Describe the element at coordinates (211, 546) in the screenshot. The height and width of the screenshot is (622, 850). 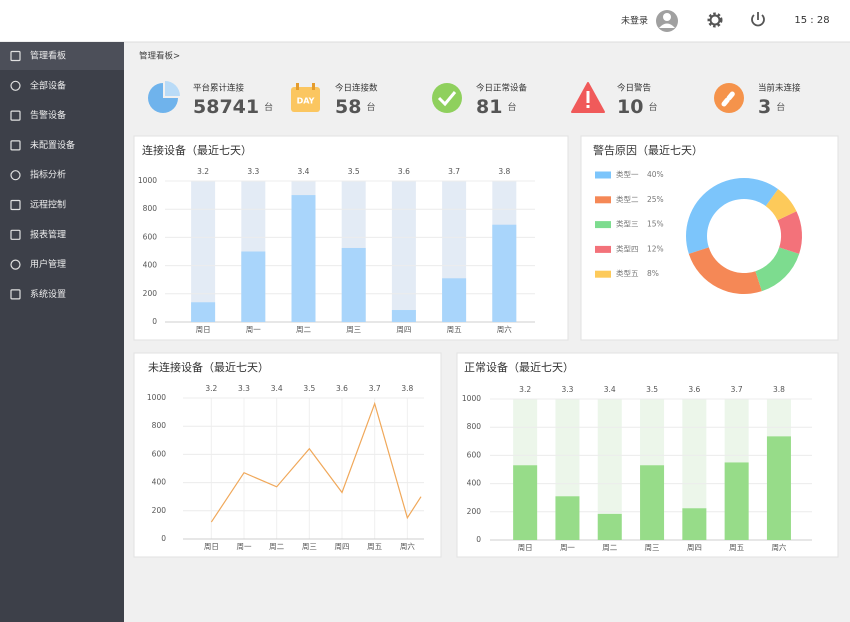
I see `x-tick-label: 周日` at that location.